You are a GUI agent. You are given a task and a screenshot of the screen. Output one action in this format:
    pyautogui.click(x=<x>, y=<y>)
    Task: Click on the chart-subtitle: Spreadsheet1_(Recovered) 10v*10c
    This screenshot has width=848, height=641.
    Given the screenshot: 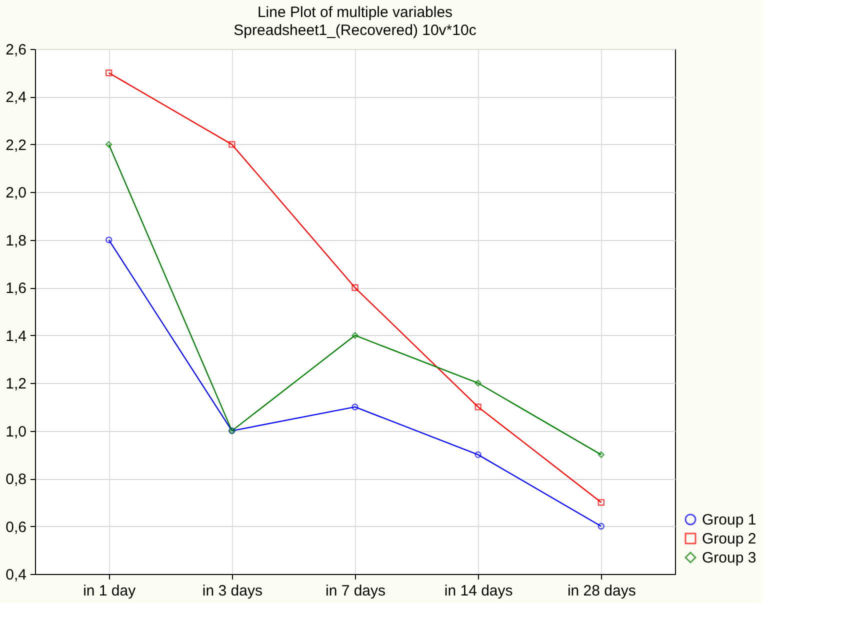 What is the action you would take?
    pyautogui.click(x=355, y=30)
    